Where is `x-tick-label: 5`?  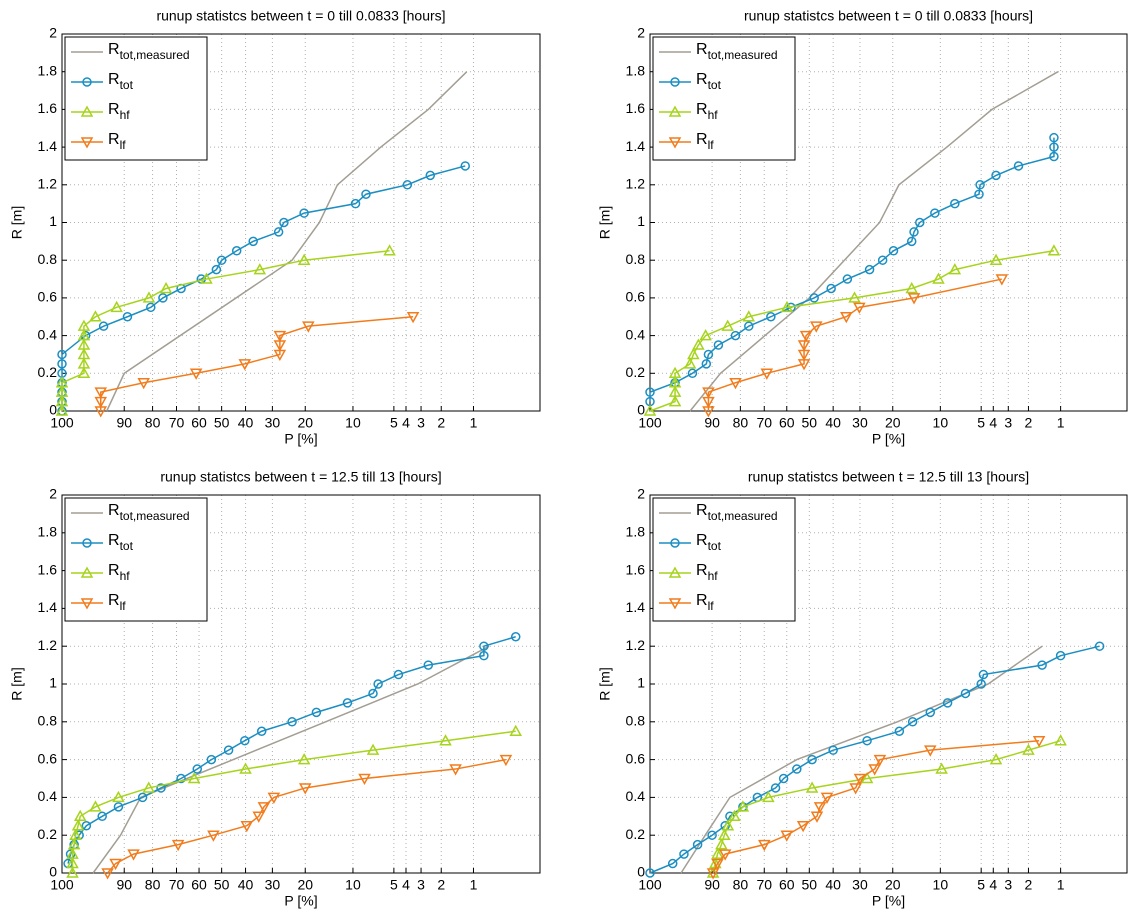 x-tick-label: 5 is located at coordinates (394, 423).